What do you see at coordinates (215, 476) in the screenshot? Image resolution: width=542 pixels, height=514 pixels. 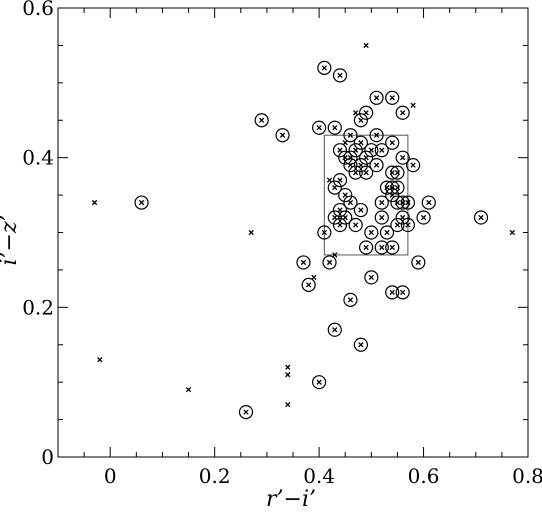 I see `x-tick-label: 0.2` at bounding box center [215, 476].